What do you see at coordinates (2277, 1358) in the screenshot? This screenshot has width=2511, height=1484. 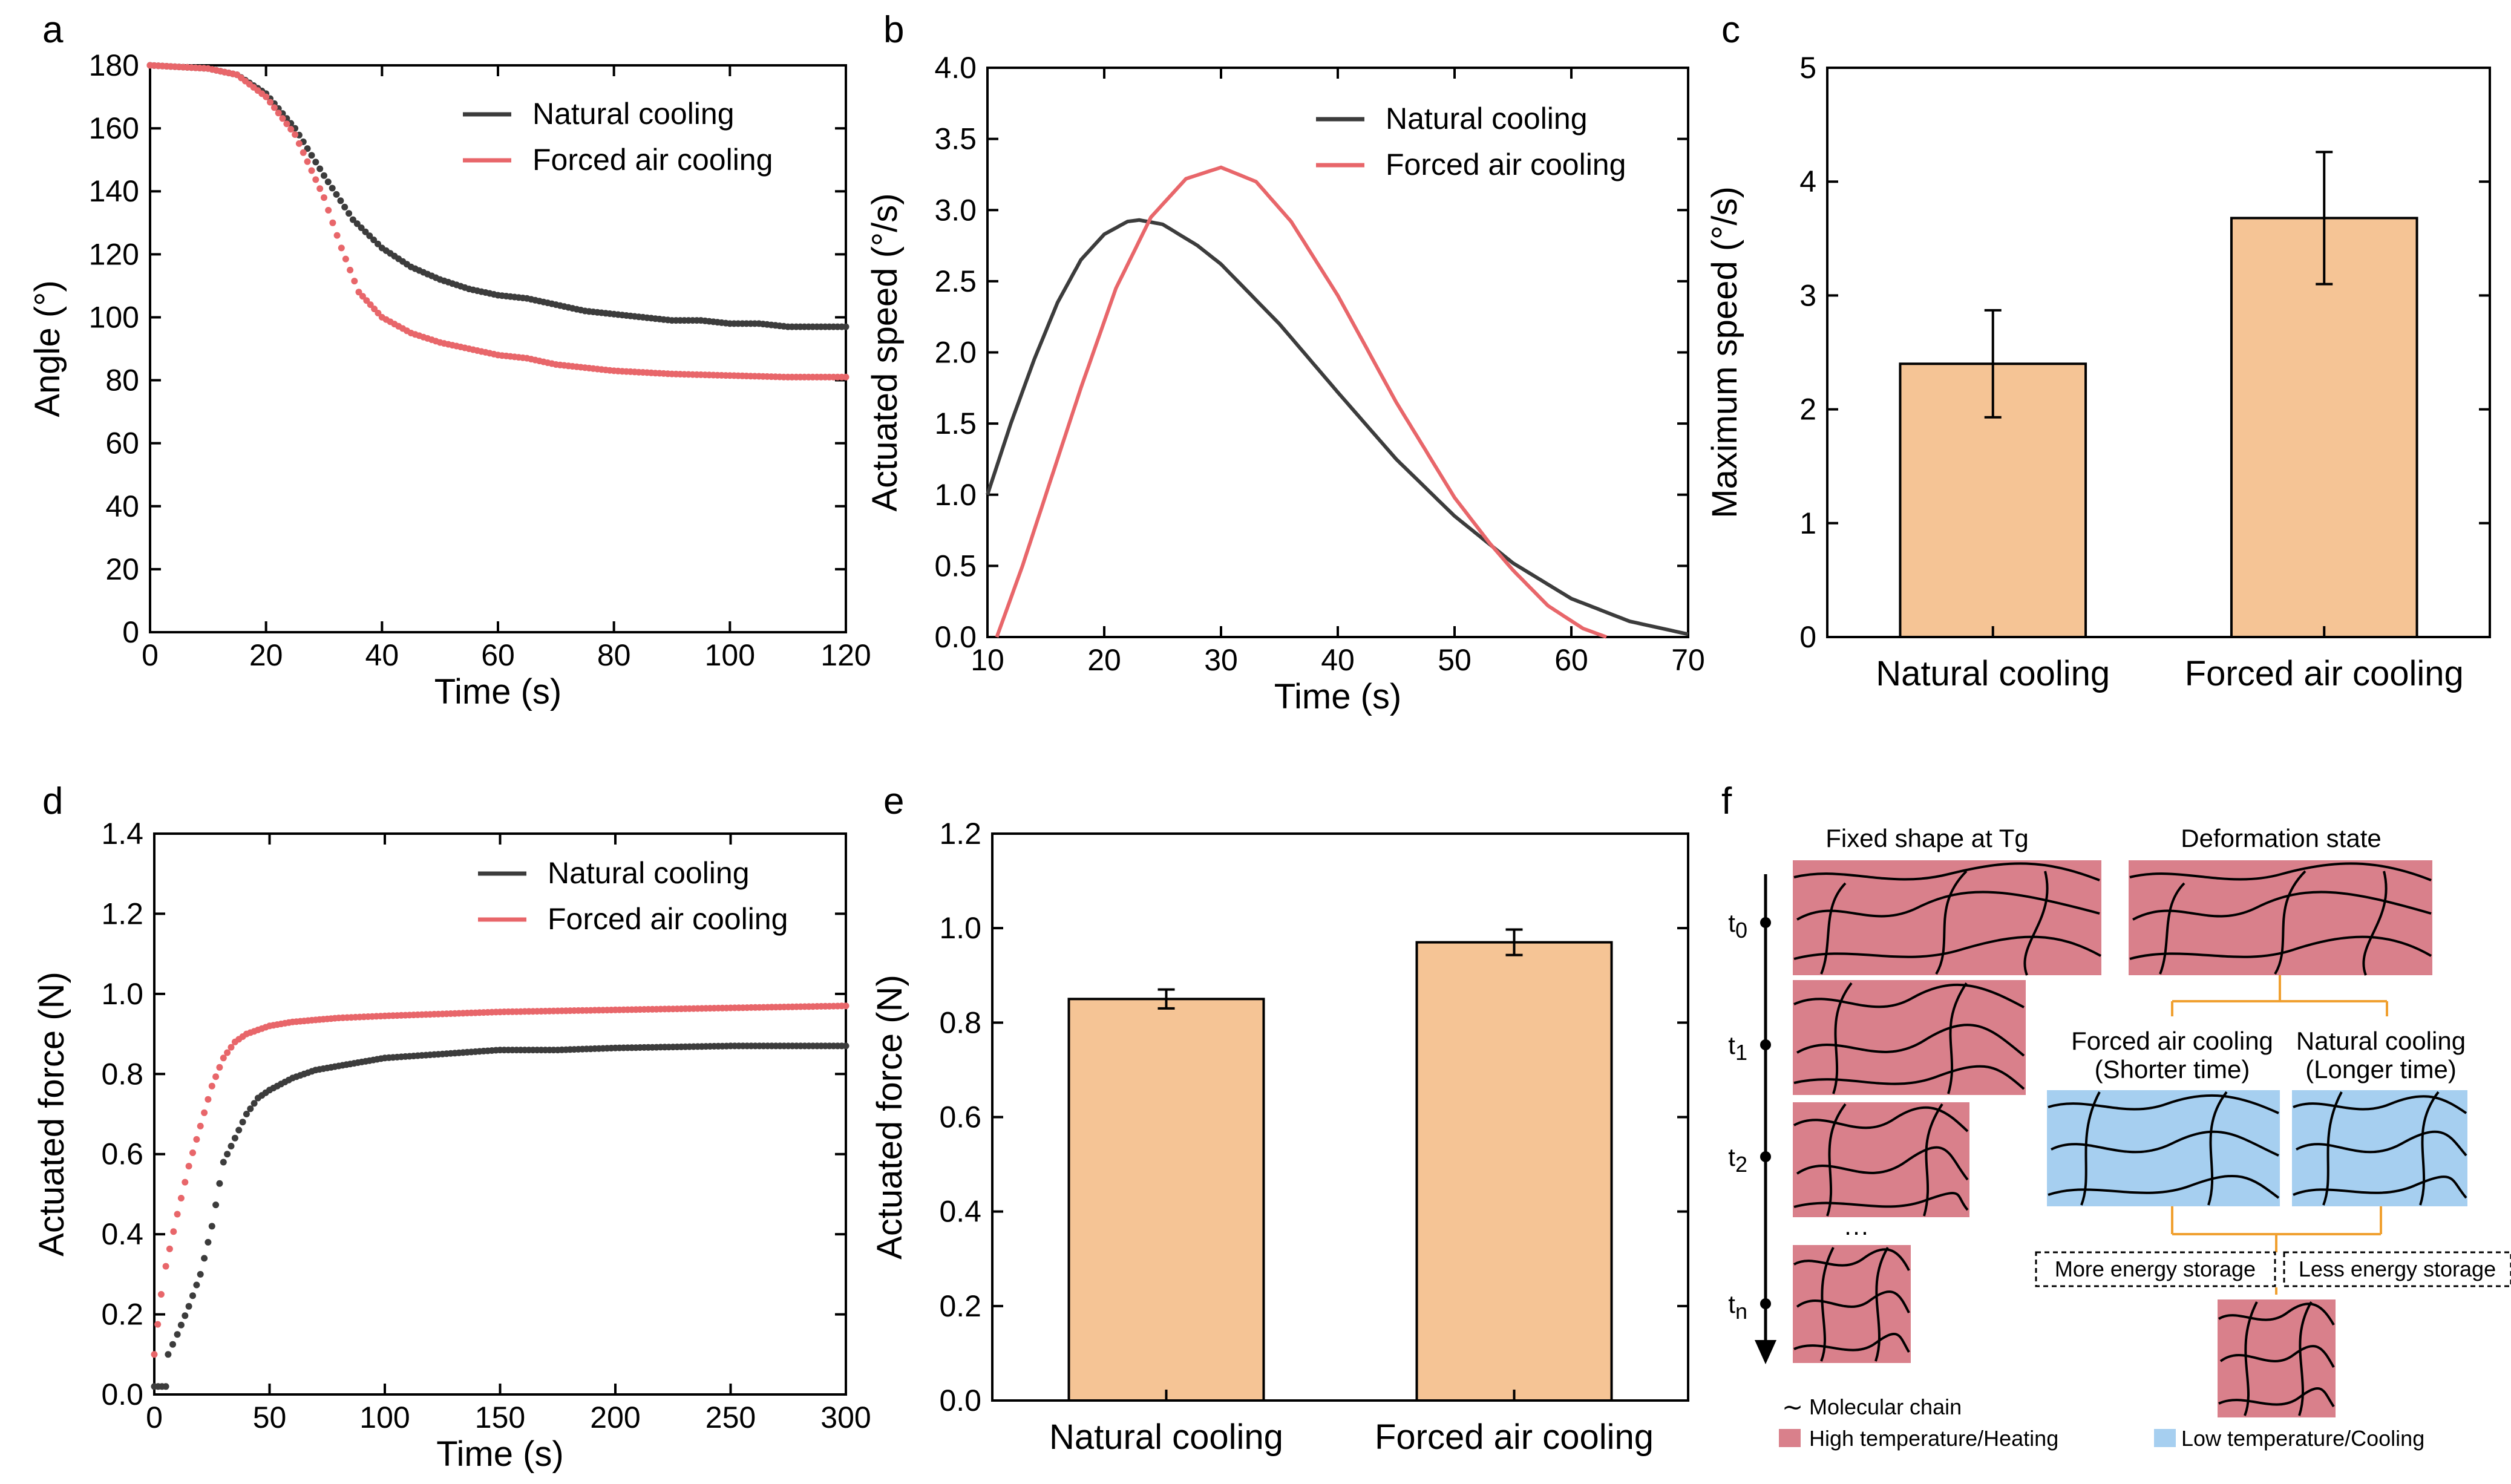 I see `block-final` at bounding box center [2277, 1358].